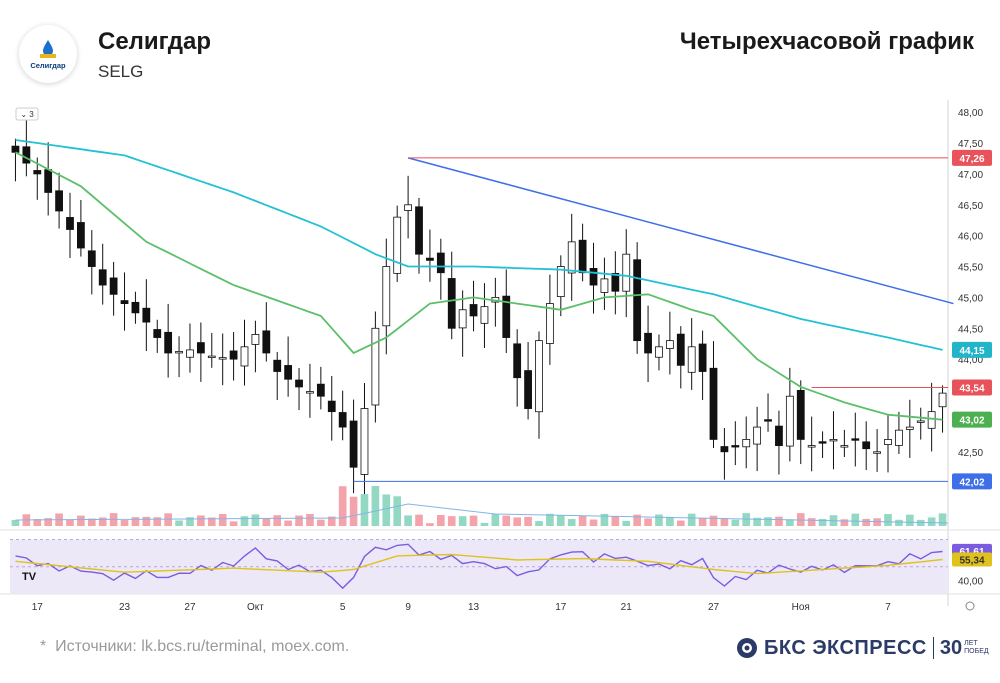 The image size is (1000, 683). I want to click on ticker-symbol: SELG, so click(121, 71).